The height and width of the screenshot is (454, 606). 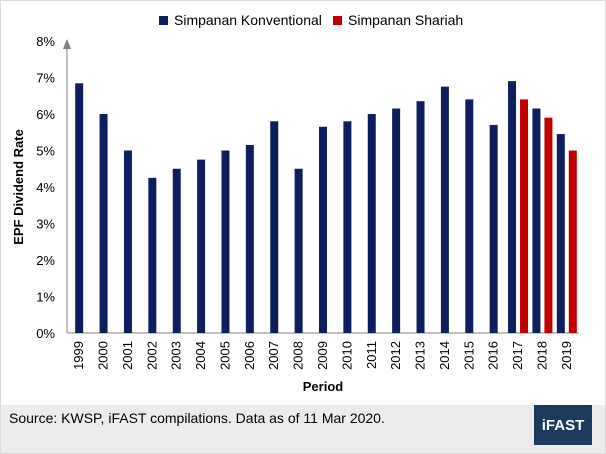 I want to click on legend-label: Simpanan Konventional, so click(x=248, y=20).